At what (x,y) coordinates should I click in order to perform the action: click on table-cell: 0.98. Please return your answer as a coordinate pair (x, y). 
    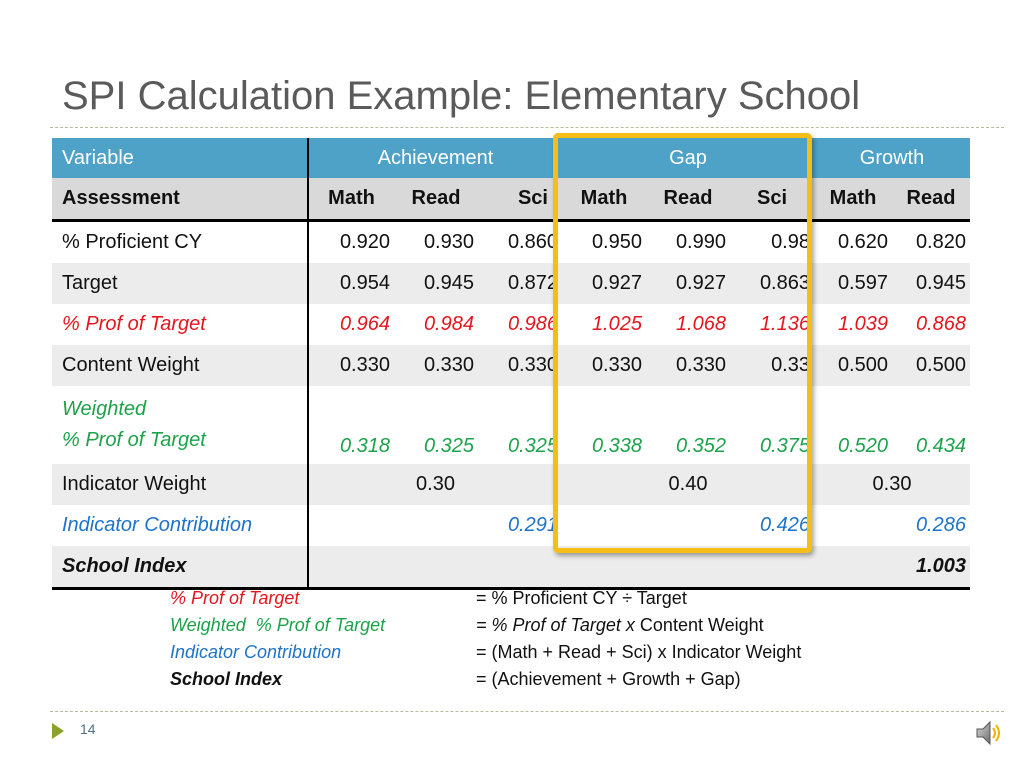
    Looking at the image, I should click on (790, 242).